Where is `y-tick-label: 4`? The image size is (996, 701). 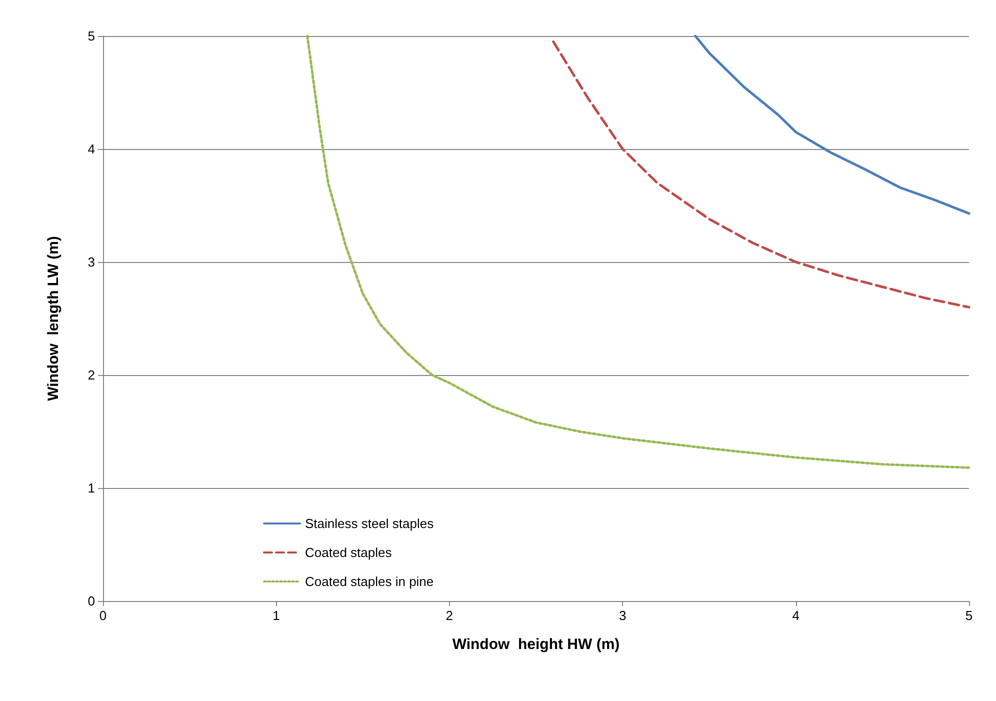
y-tick-label: 4 is located at coordinates (91, 149).